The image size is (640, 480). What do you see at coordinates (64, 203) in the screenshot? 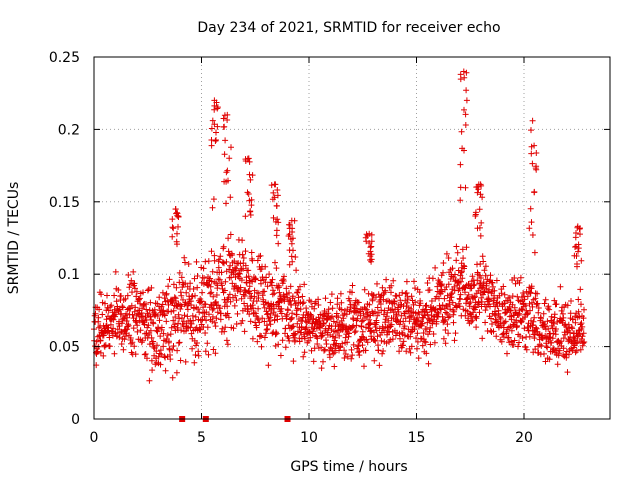
I see `y-tick-label: 0.15` at bounding box center [64, 203].